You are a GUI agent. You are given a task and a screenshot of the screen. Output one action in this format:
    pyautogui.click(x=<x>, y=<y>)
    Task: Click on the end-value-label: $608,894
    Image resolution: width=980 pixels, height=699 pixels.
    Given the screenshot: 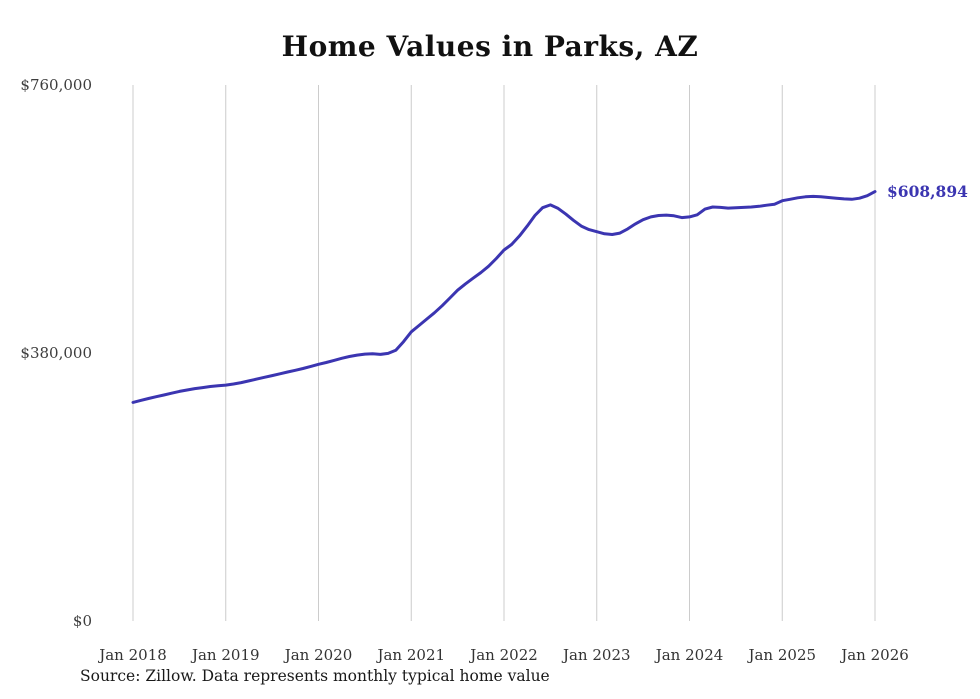 What is the action you would take?
    pyautogui.click(x=927, y=191)
    